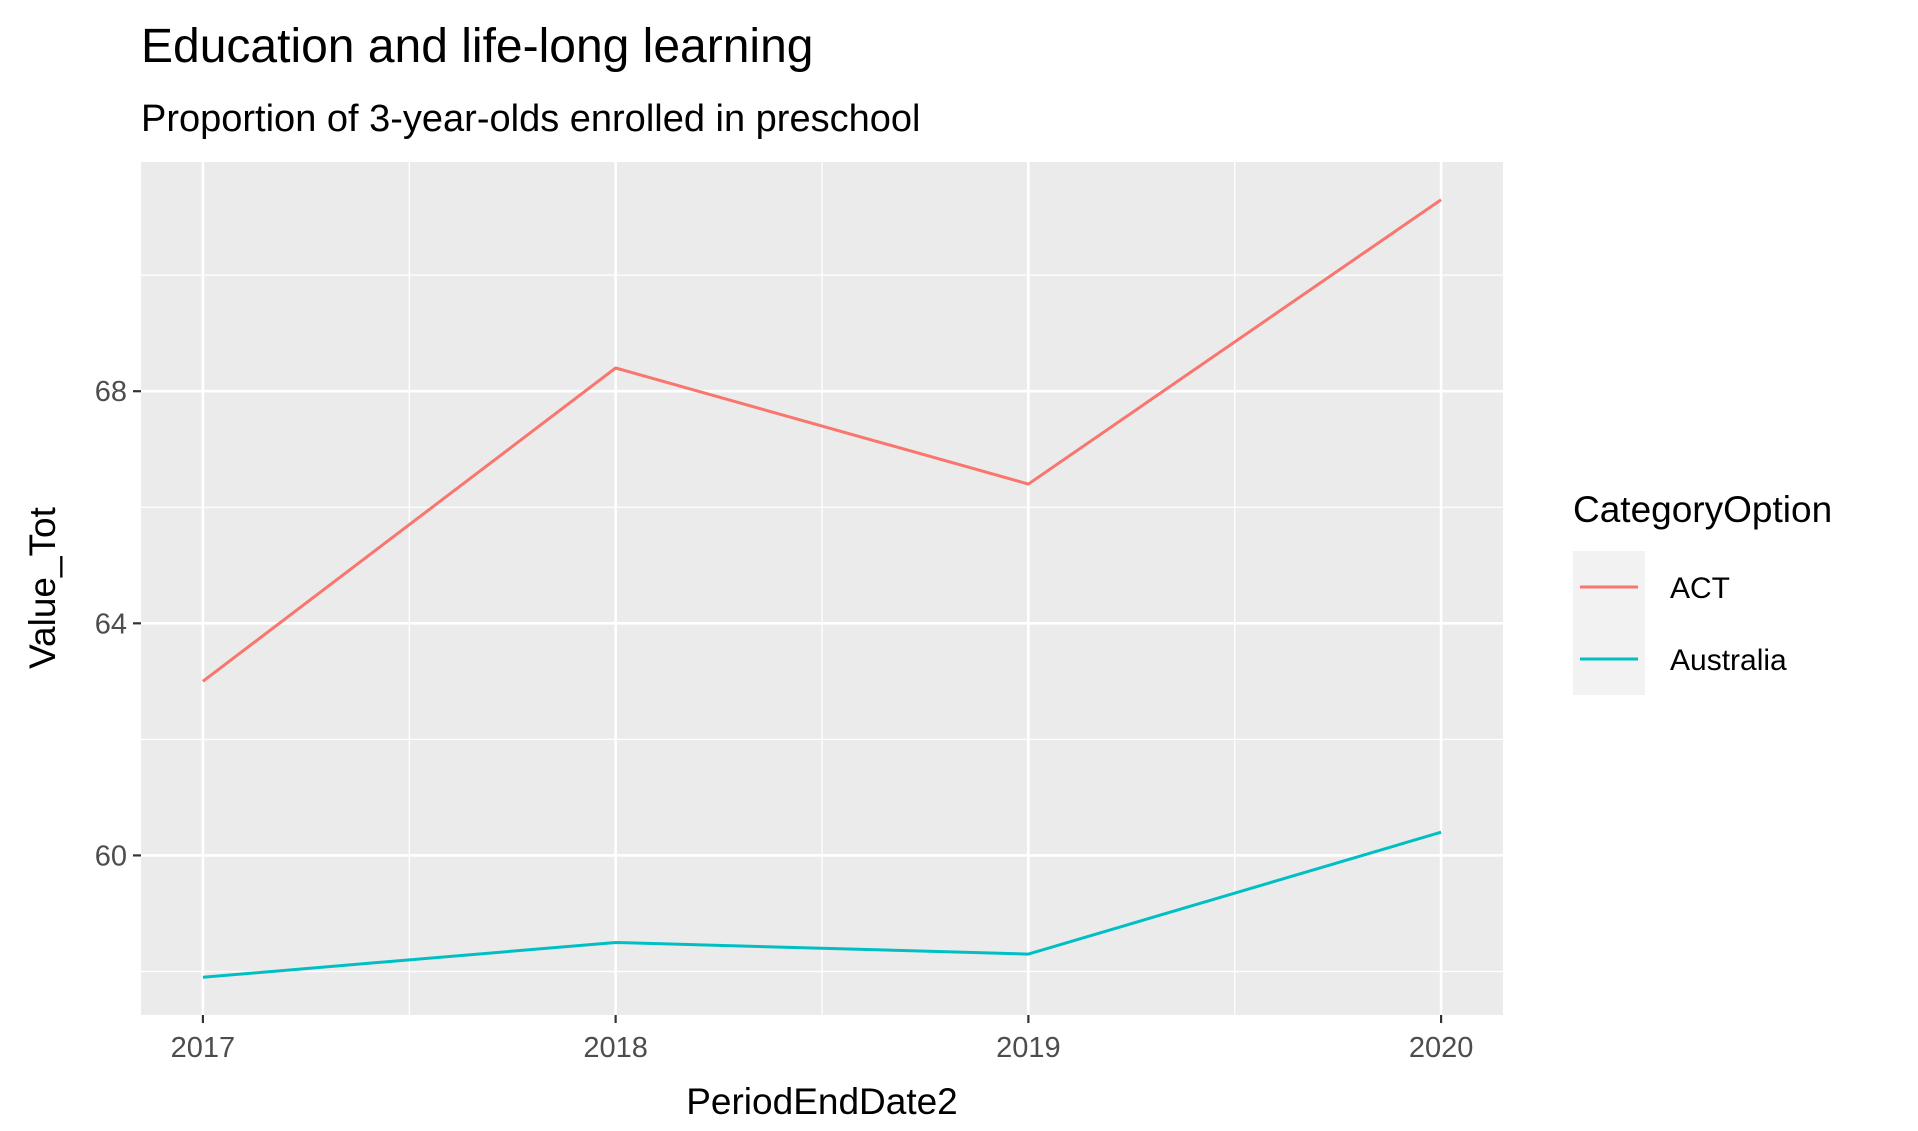 Image resolution: width=1918 pixels, height=1131 pixels. Describe the element at coordinates (615, 1048) in the screenshot. I see `x-tick-label: 2018` at that location.